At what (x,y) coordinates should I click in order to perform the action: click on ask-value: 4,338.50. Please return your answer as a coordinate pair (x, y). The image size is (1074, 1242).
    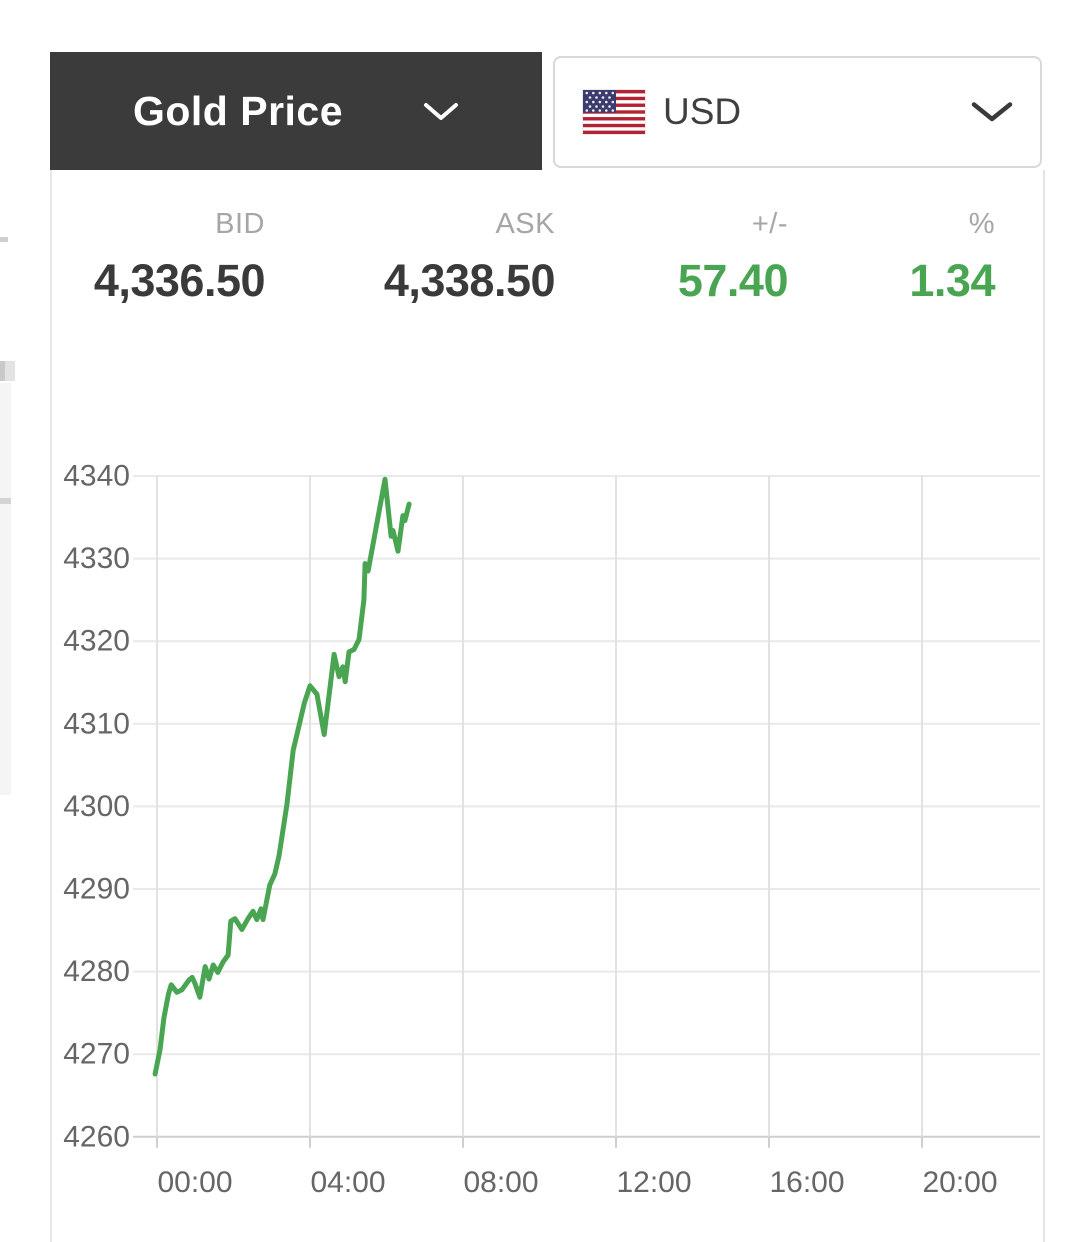
    Looking at the image, I should click on (469, 280).